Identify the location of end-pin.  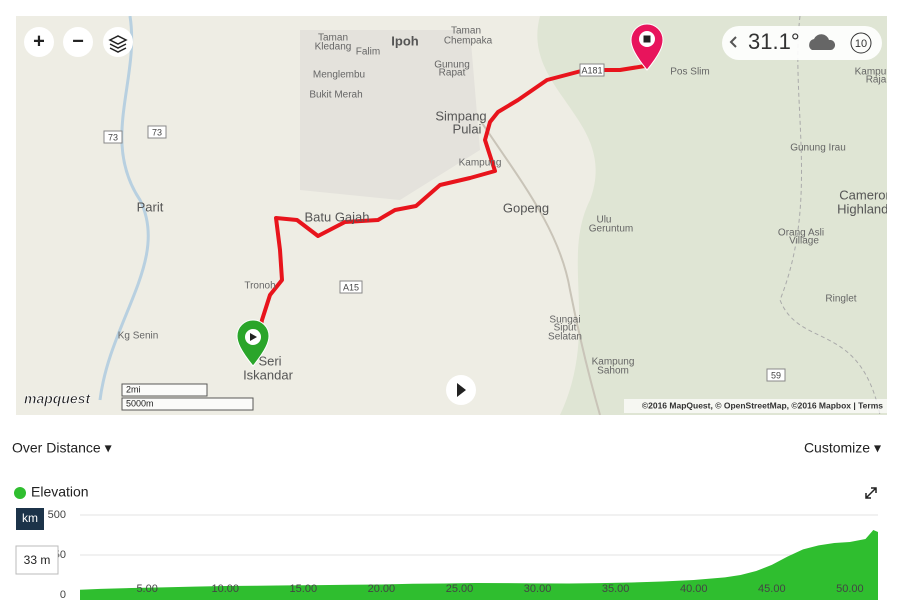
(647, 47).